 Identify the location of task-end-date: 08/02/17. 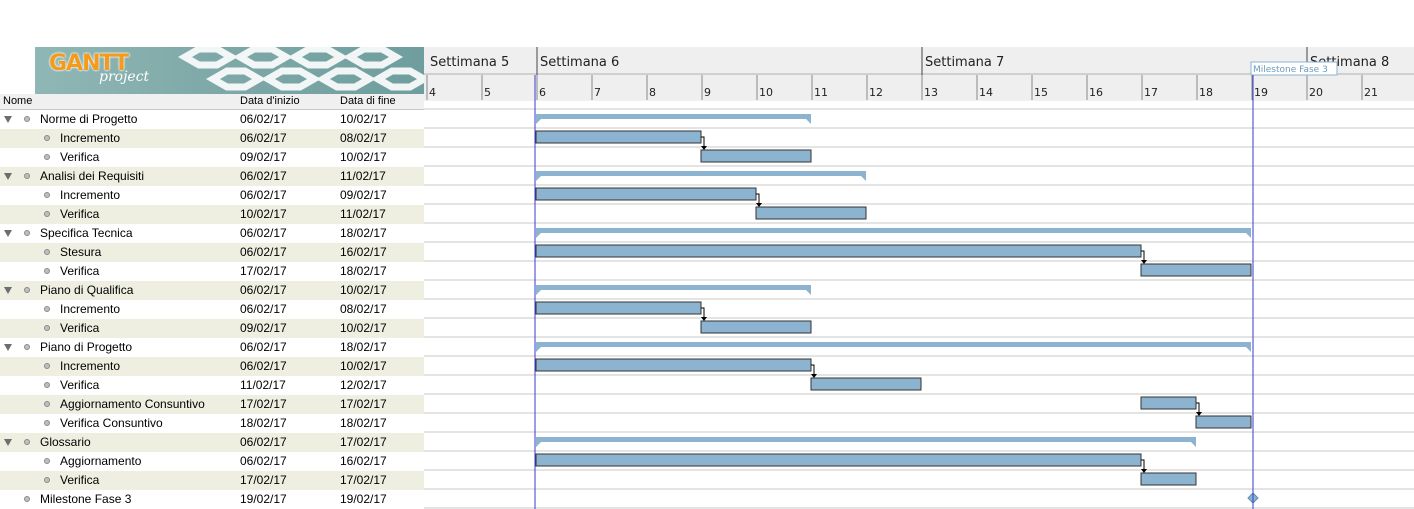
(363, 138).